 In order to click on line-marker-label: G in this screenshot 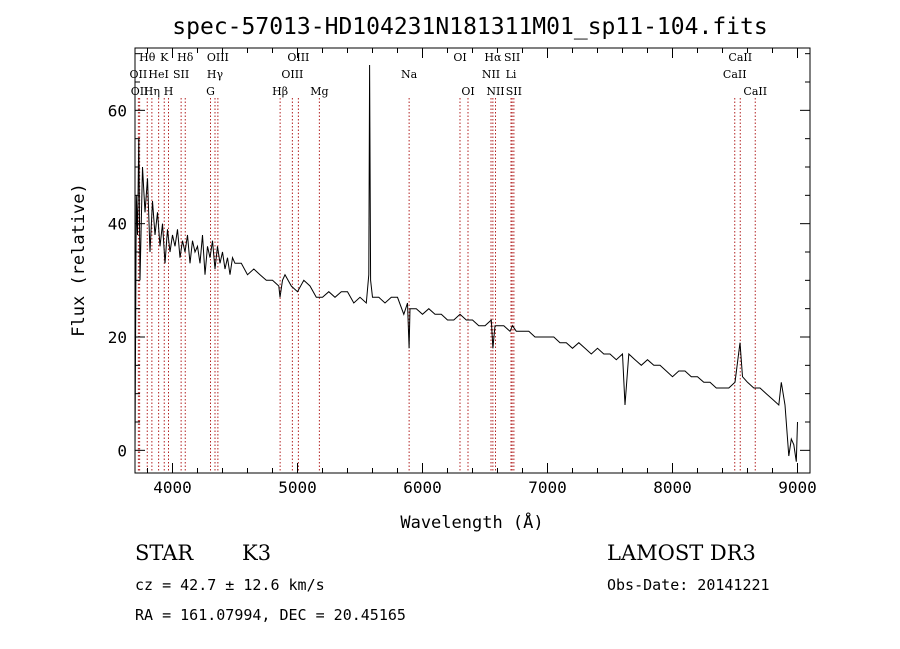, I will do `click(210, 91)`.